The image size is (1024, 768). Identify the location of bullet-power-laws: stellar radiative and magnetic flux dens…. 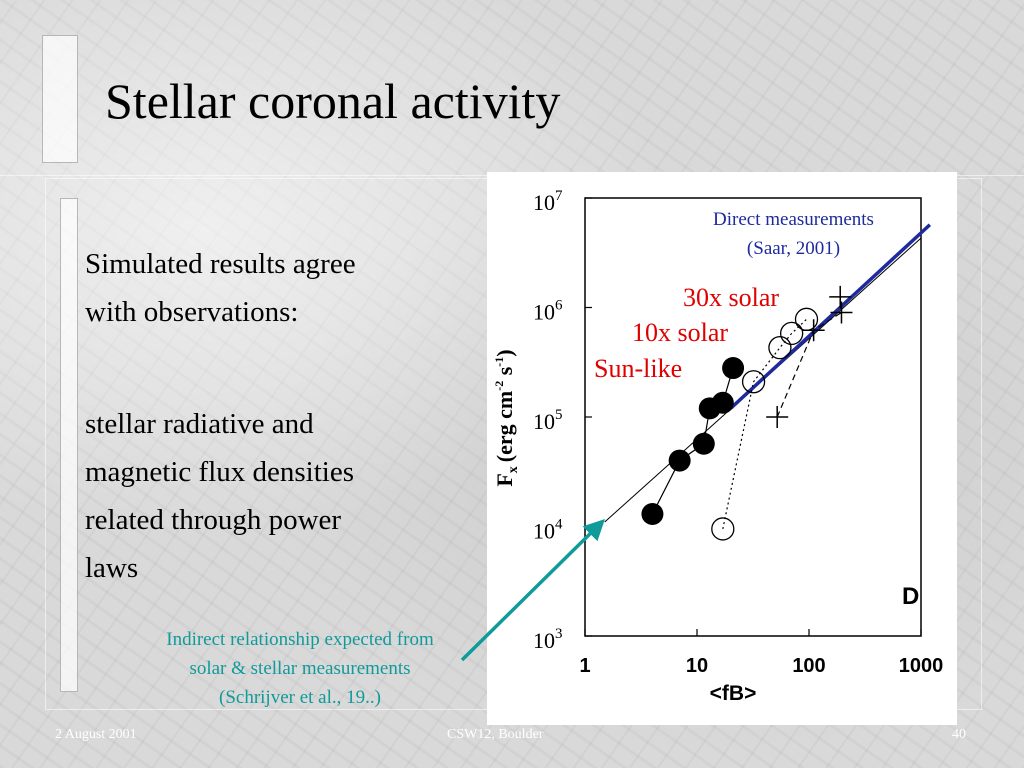
(280, 496).